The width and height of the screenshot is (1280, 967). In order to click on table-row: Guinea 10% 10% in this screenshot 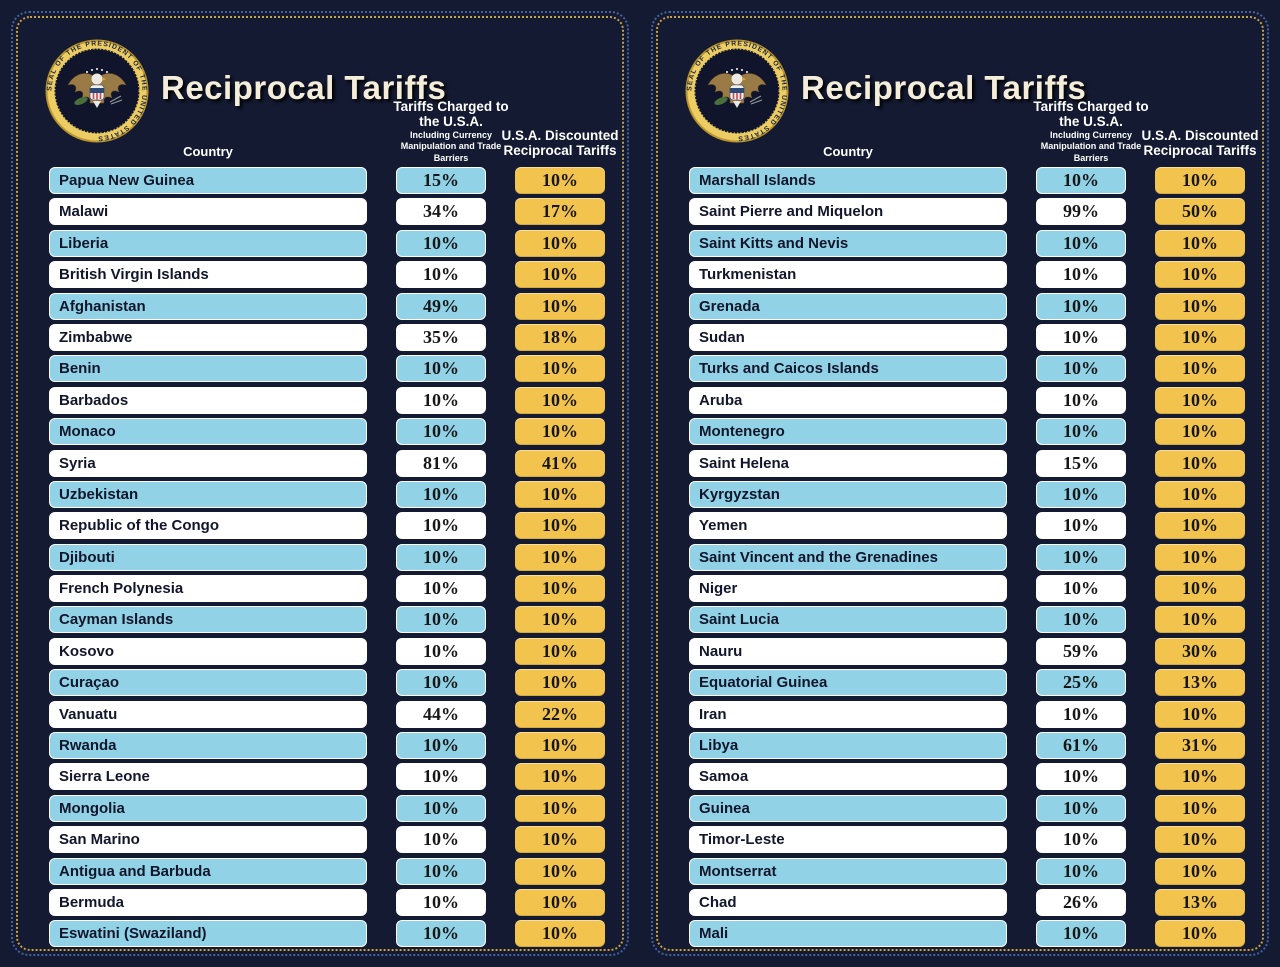, I will do `click(967, 808)`.